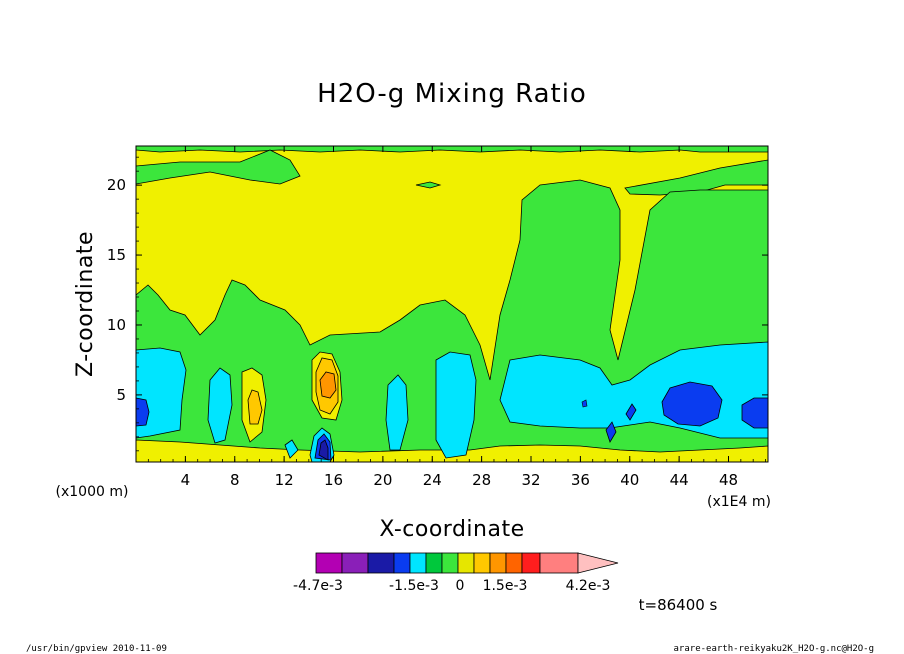  I want to click on x-tick-label: 16, so click(333, 480).